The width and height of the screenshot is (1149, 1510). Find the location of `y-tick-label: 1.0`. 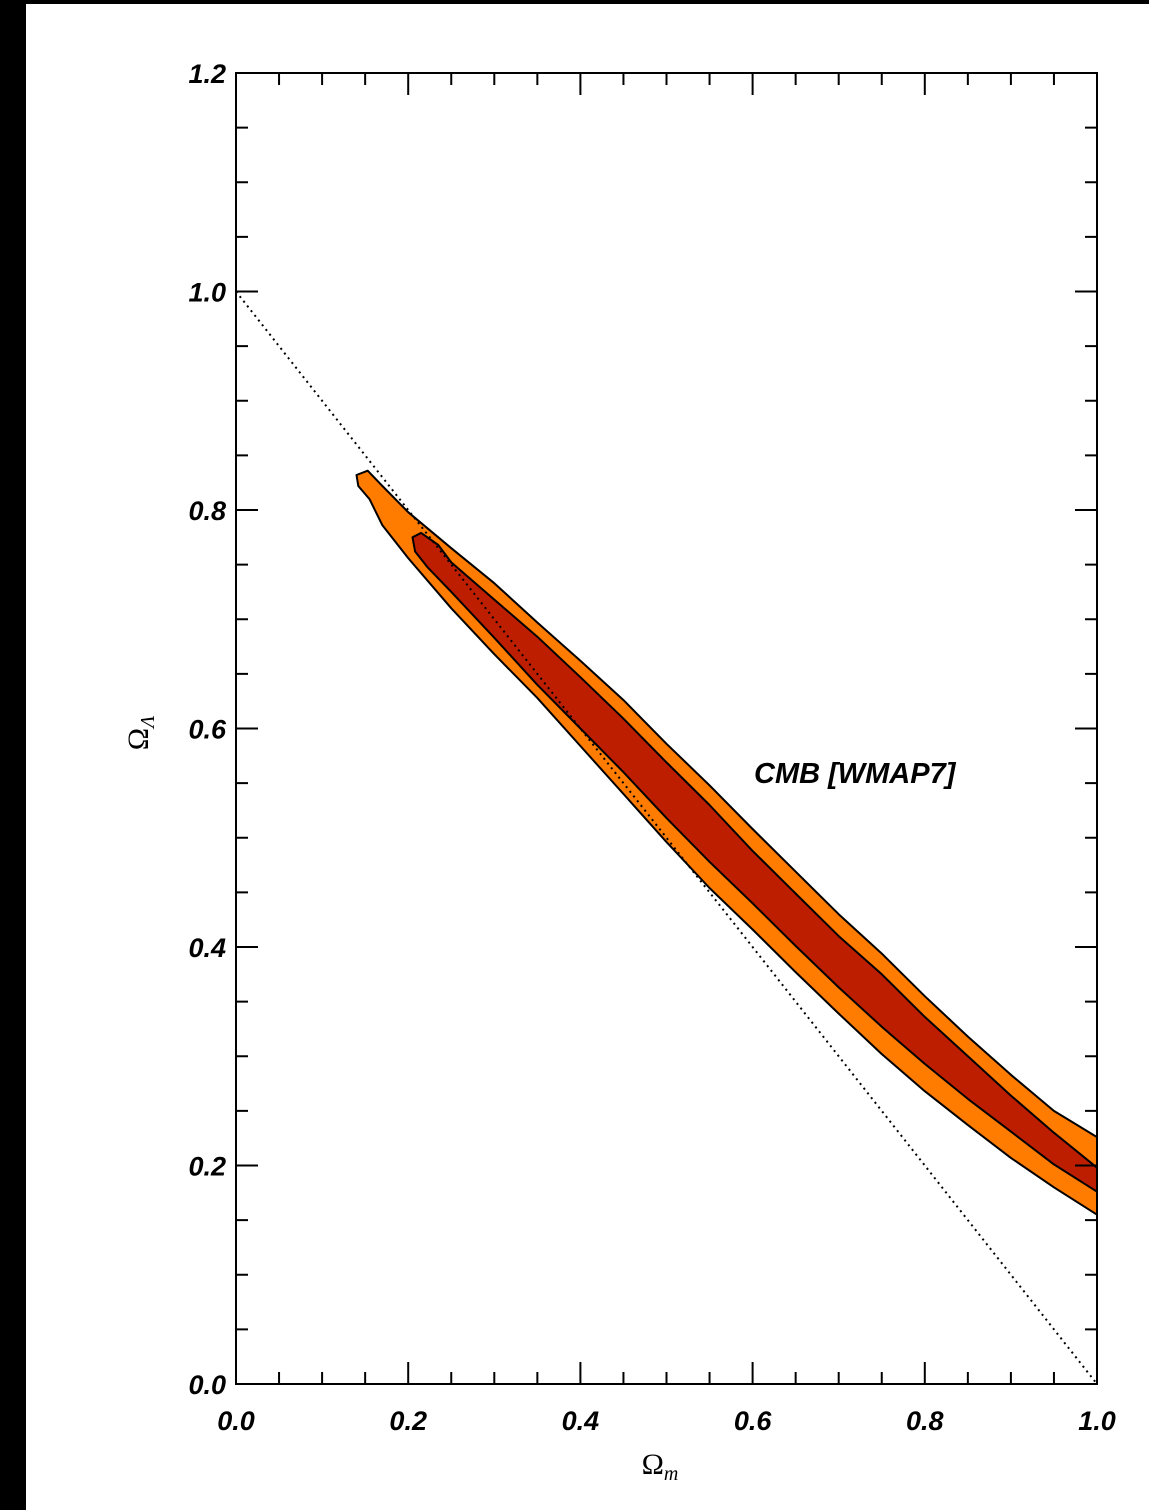

y-tick-label: 1.0 is located at coordinates (207, 293).